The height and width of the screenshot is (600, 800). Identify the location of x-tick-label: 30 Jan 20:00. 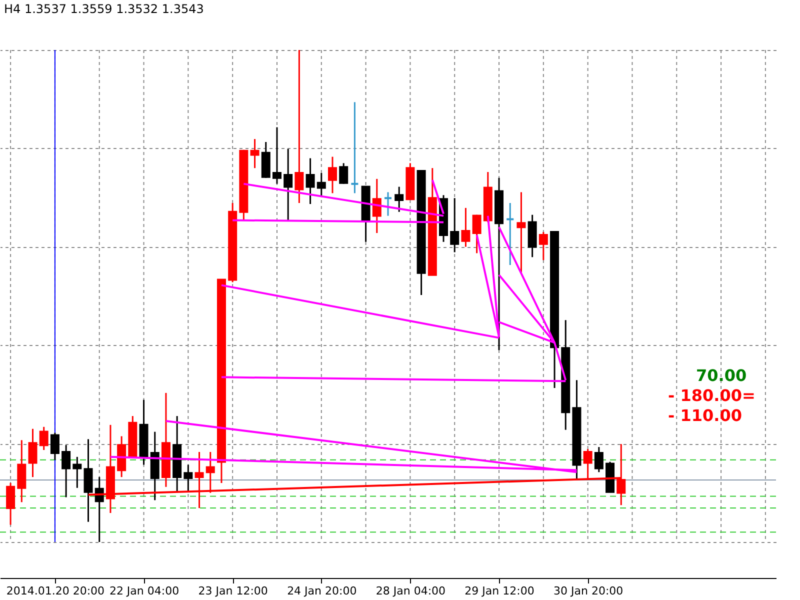
(589, 591).